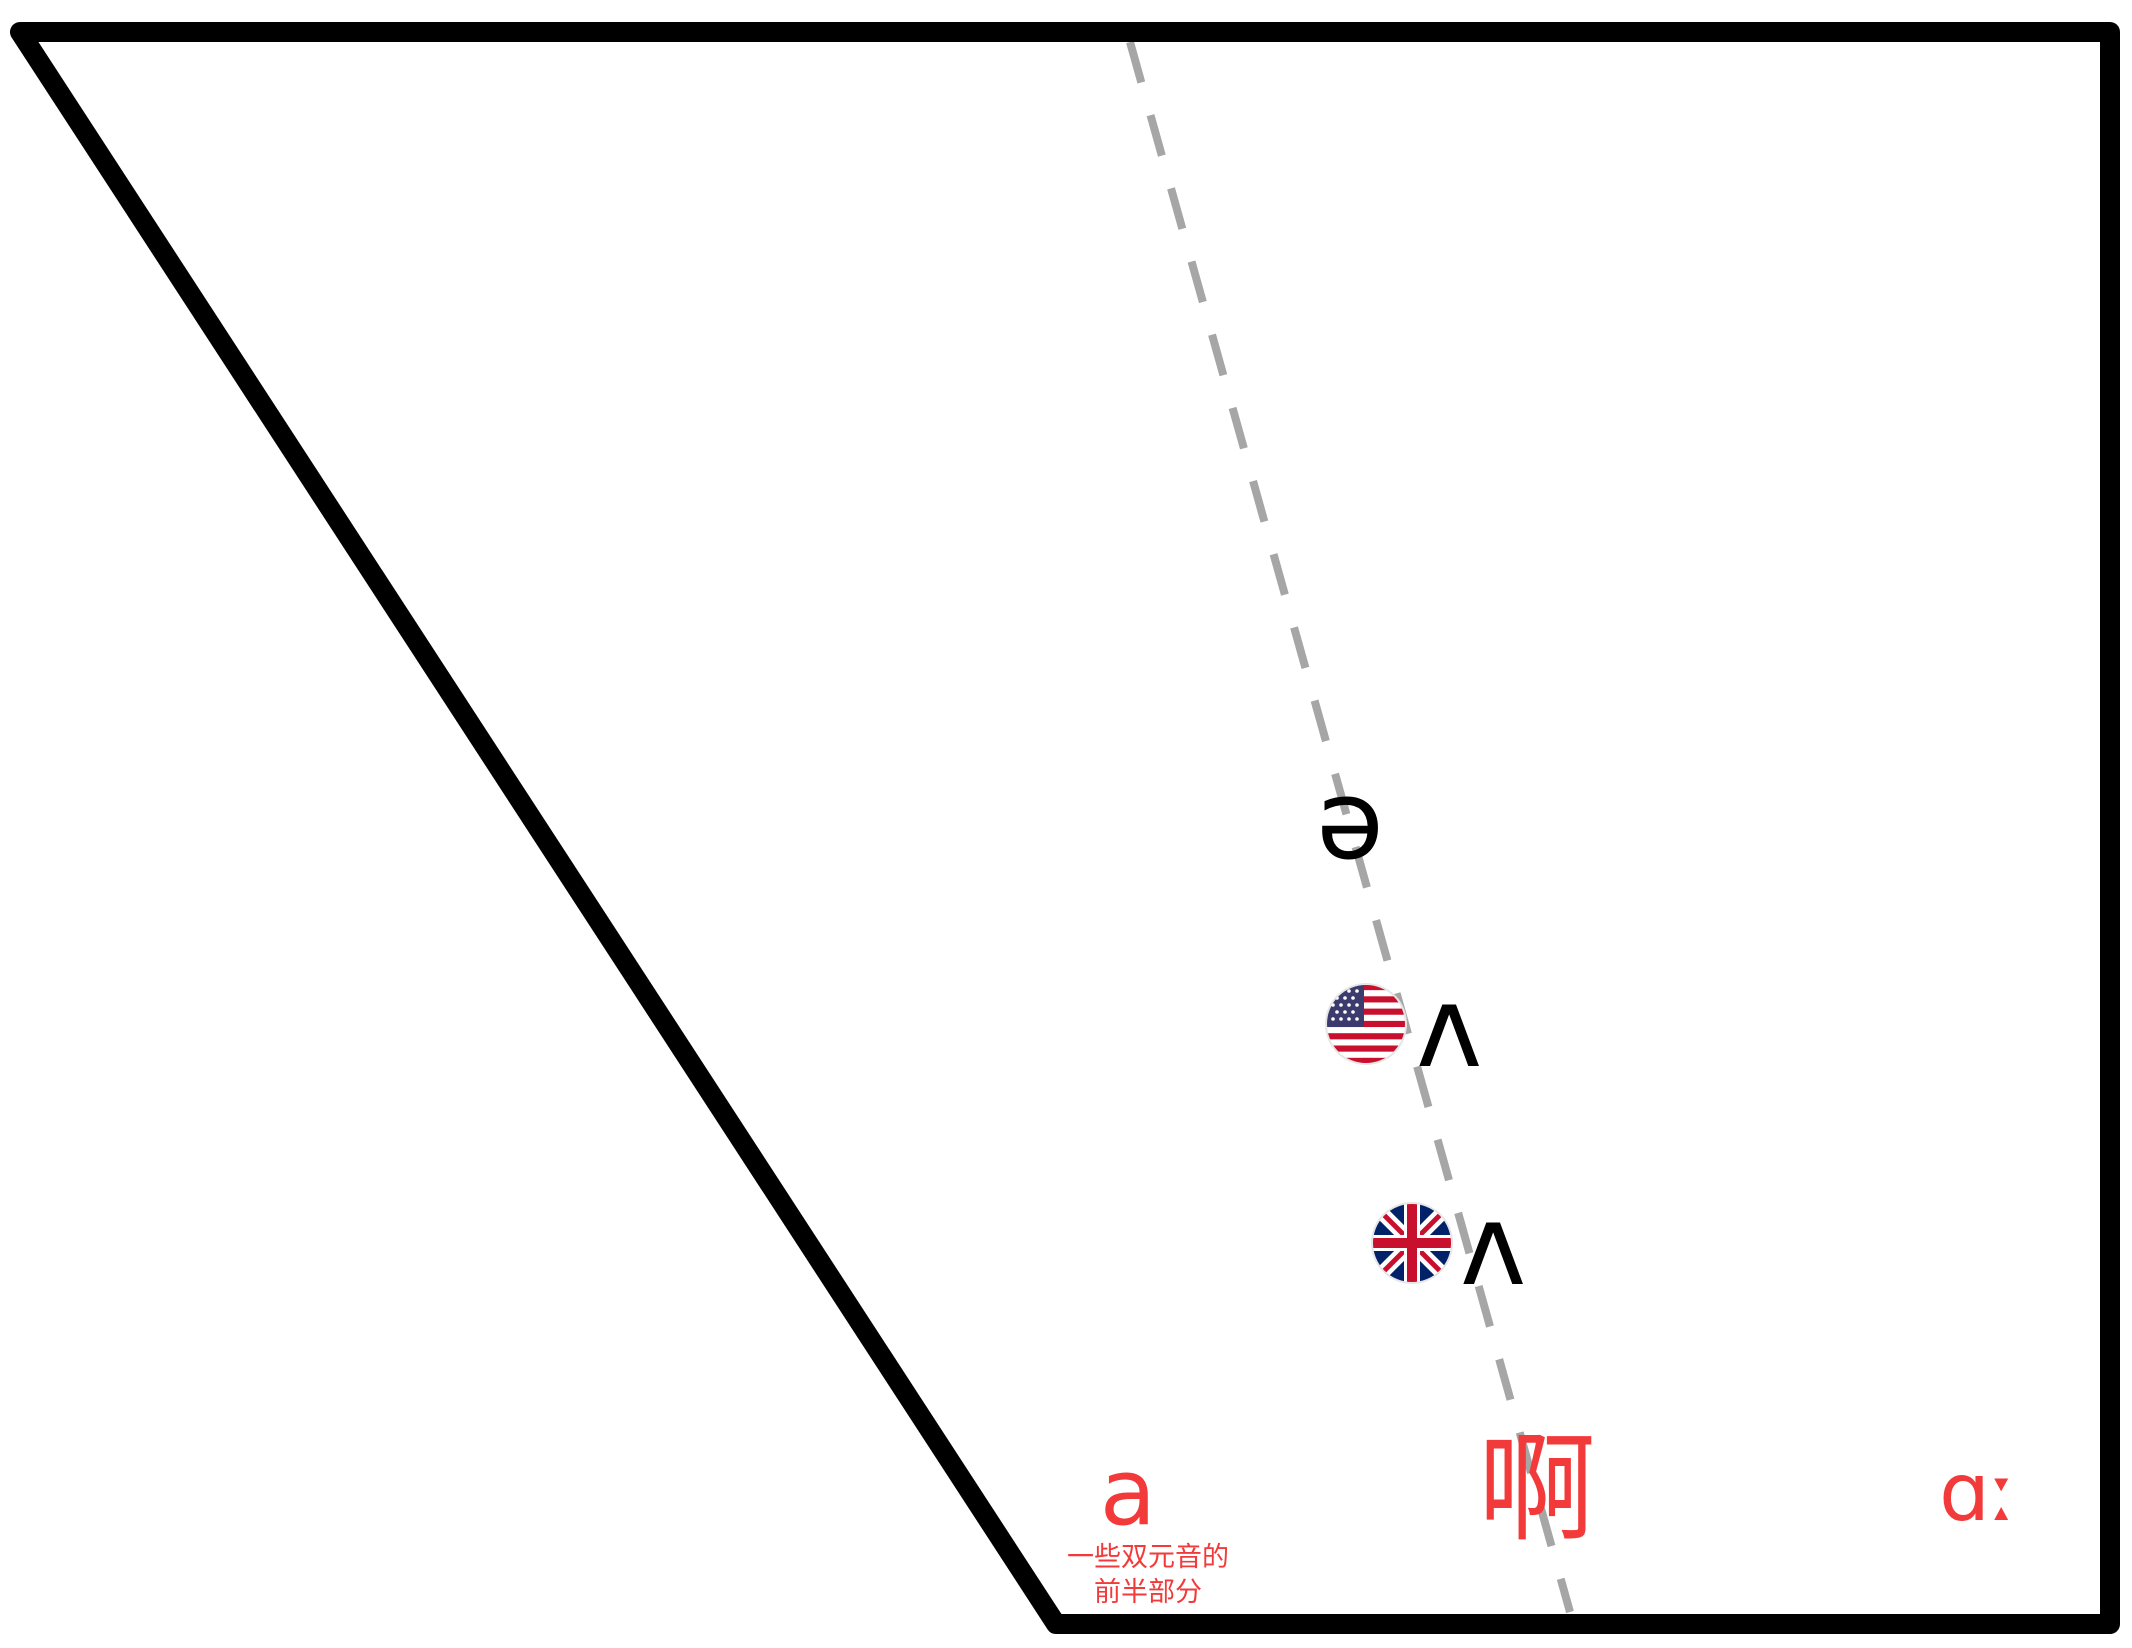  What do you see at coordinates (1449, 1028) in the screenshot?
I see `us-wedge-symbol: ʌ` at bounding box center [1449, 1028].